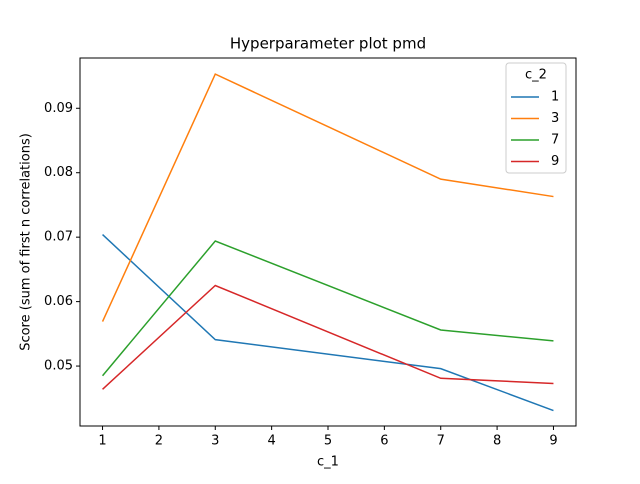 The width and height of the screenshot is (640, 484). Describe the element at coordinates (384, 441) in the screenshot. I see `x-tick-label: 6` at that location.